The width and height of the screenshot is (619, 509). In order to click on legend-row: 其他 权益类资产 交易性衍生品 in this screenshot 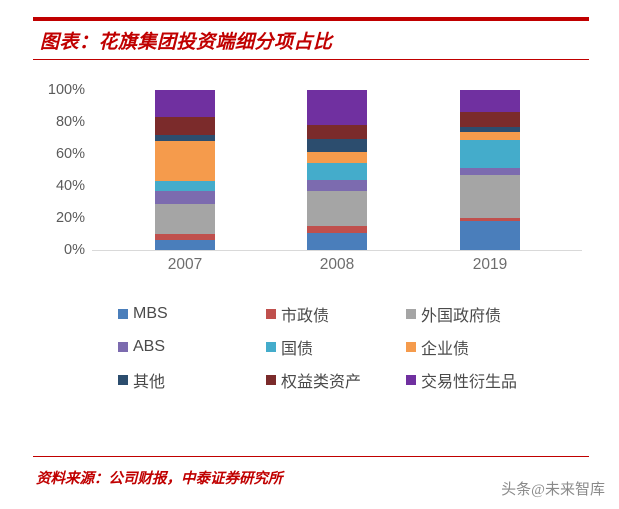, I will do `click(333, 379)`.